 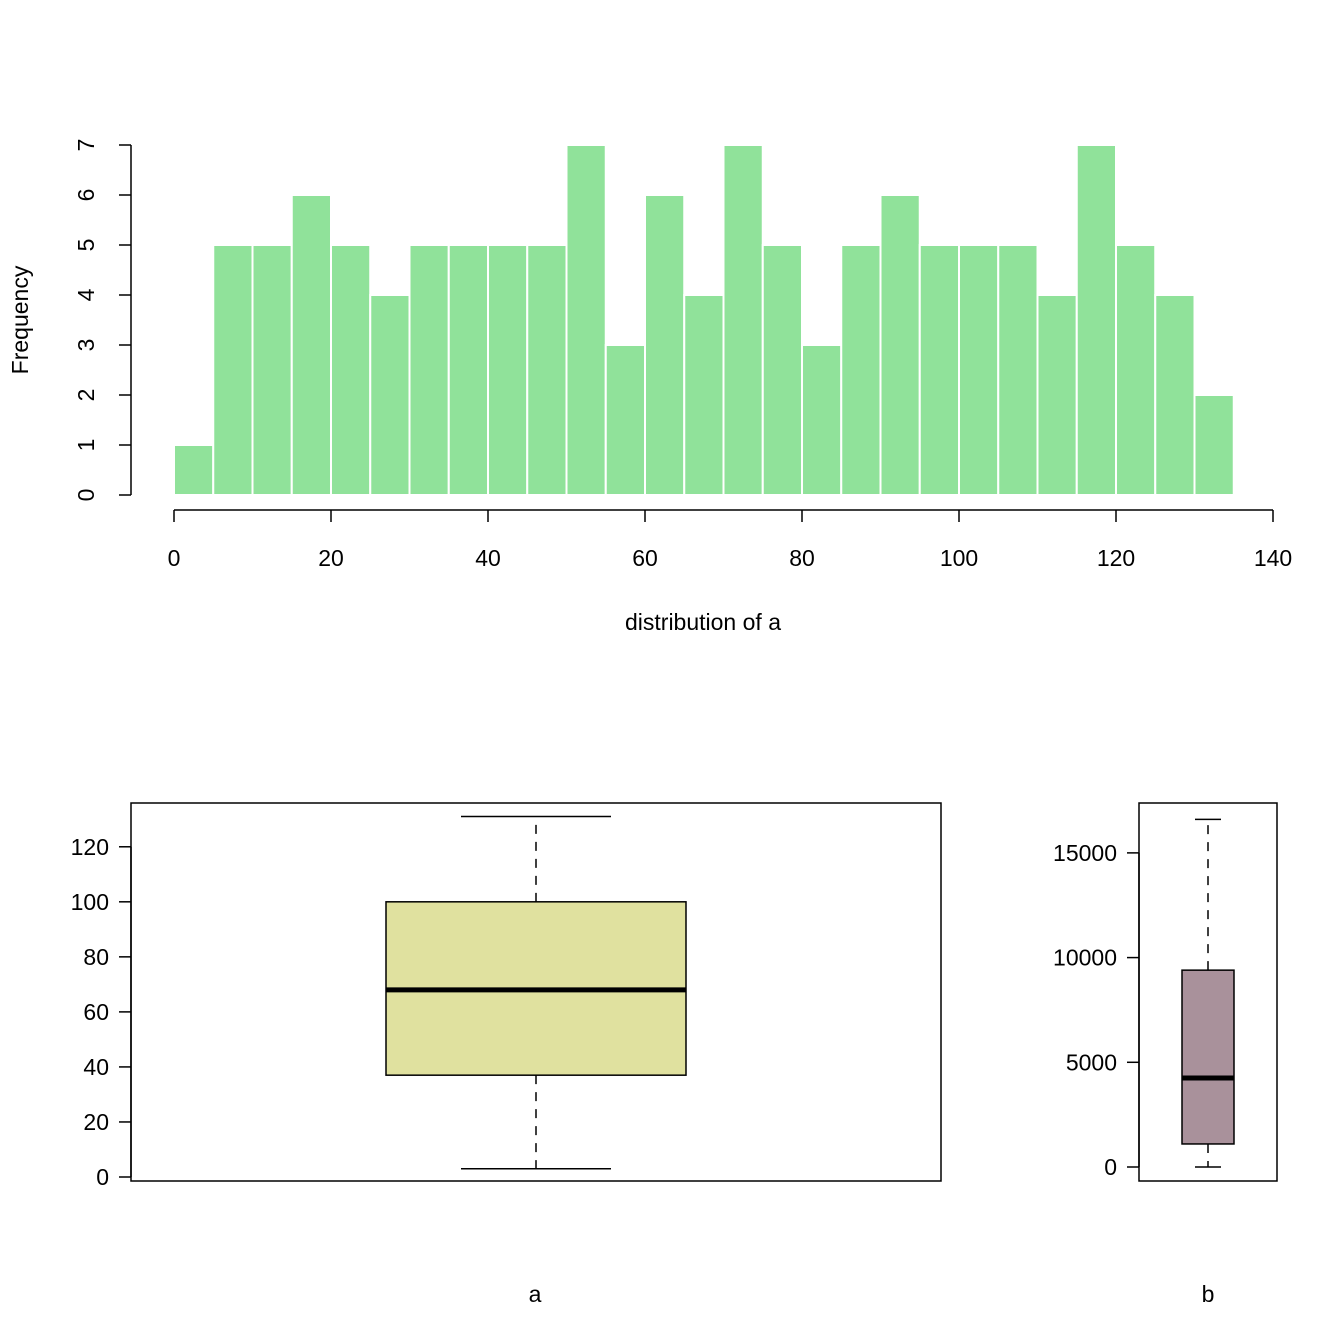 What do you see at coordinates (174, 558) in the screenshot?
I see `histogram-x-tick-label: 0` at bounding box center [174, 558].